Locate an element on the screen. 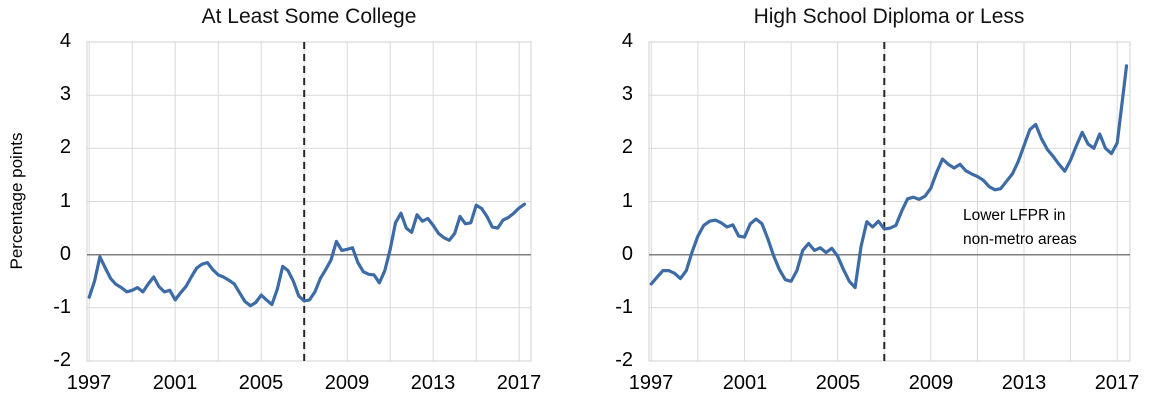 The image size is (1163, 412). right-chart-title: High School Diploma or Less is located at coordinates (889, 16).